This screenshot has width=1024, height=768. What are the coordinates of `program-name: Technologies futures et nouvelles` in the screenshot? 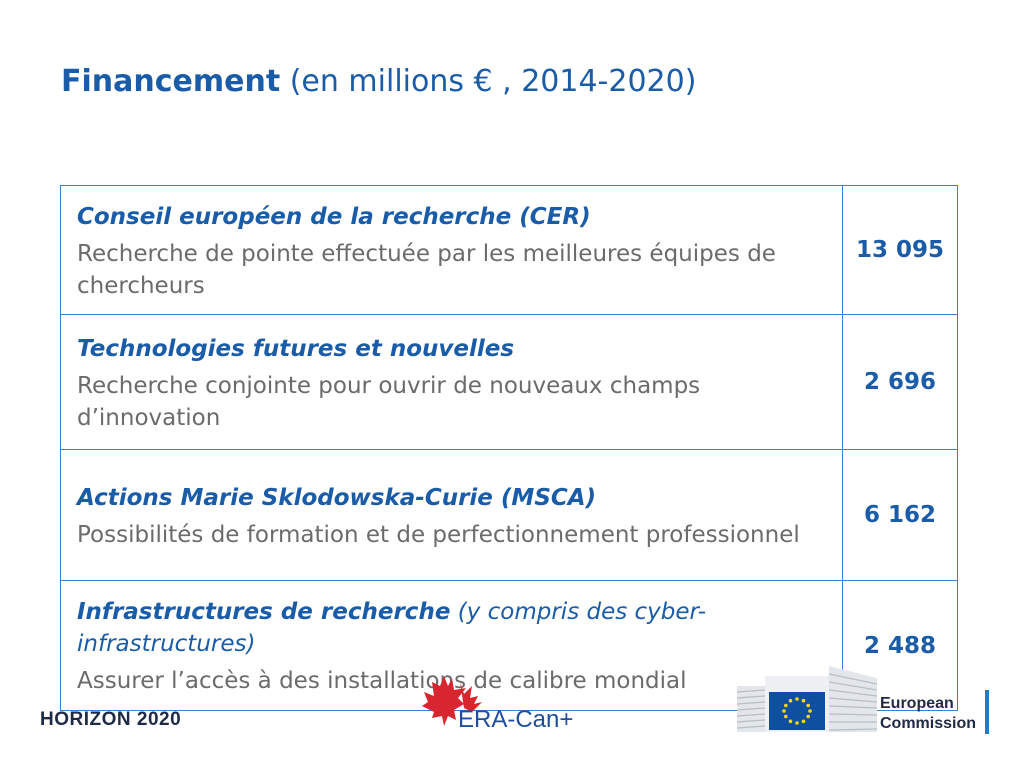 It's located at (296, 348).